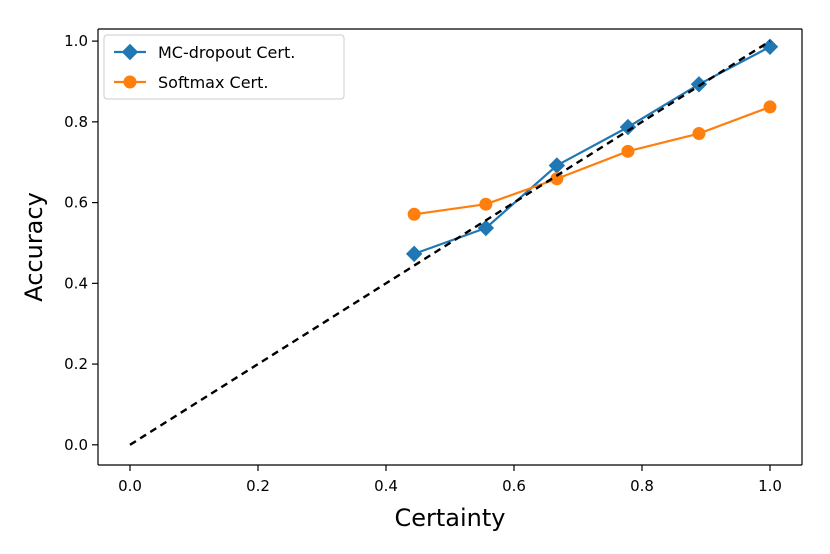 This screenshot has height=554, width=830. Describe the element at coordinates (770, 486) in the screenshot. I see `x-tick-label: 1.0` at that location.